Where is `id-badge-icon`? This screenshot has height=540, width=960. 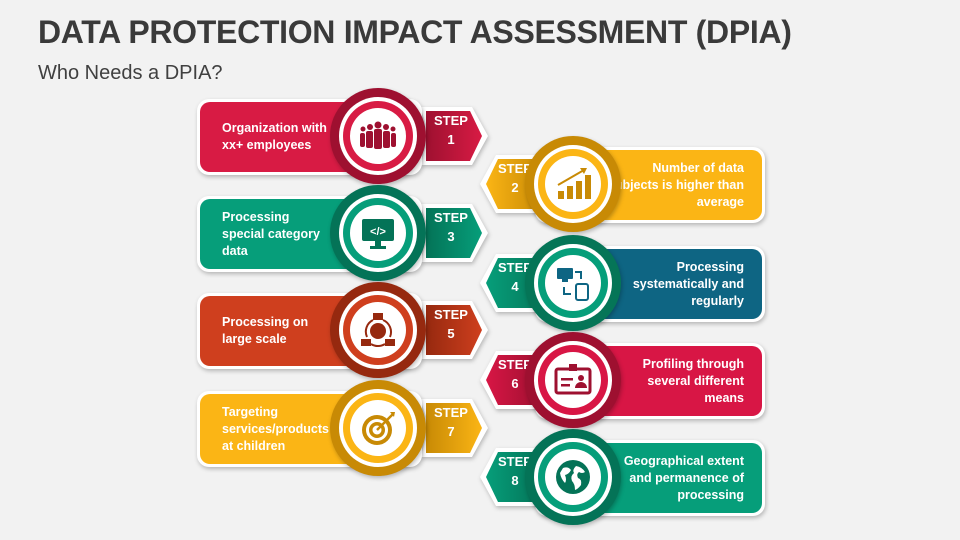
id-badge-icon is located at coordinates (573, 379).